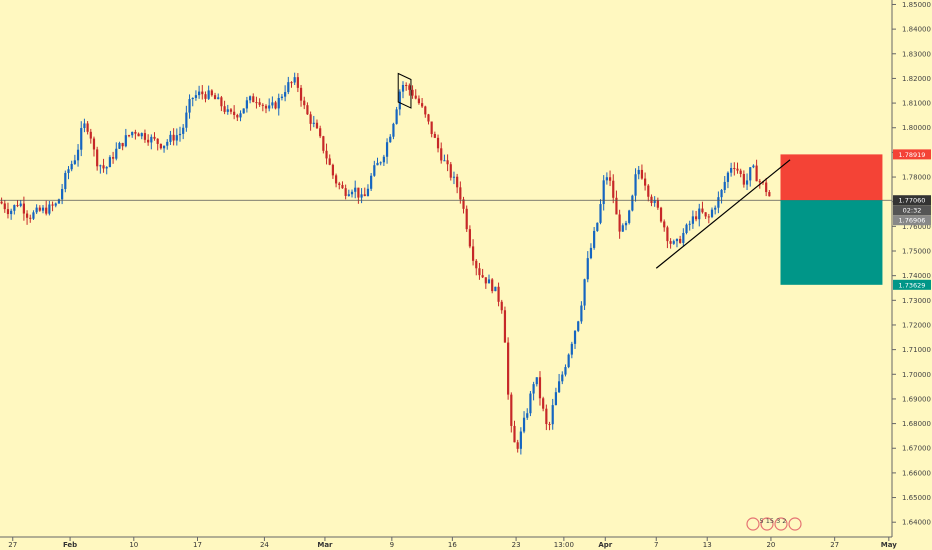  I want to click on take-profit-tag-bg, so click(912, 284).